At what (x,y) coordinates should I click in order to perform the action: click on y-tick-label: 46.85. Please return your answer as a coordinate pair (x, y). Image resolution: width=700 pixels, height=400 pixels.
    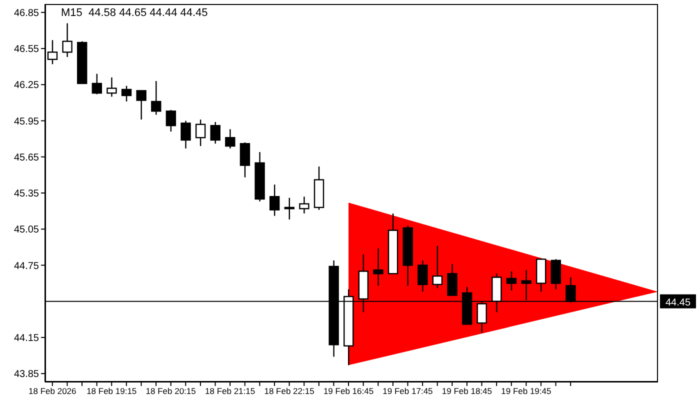
    Looking at the image, I should click on (27, 13).